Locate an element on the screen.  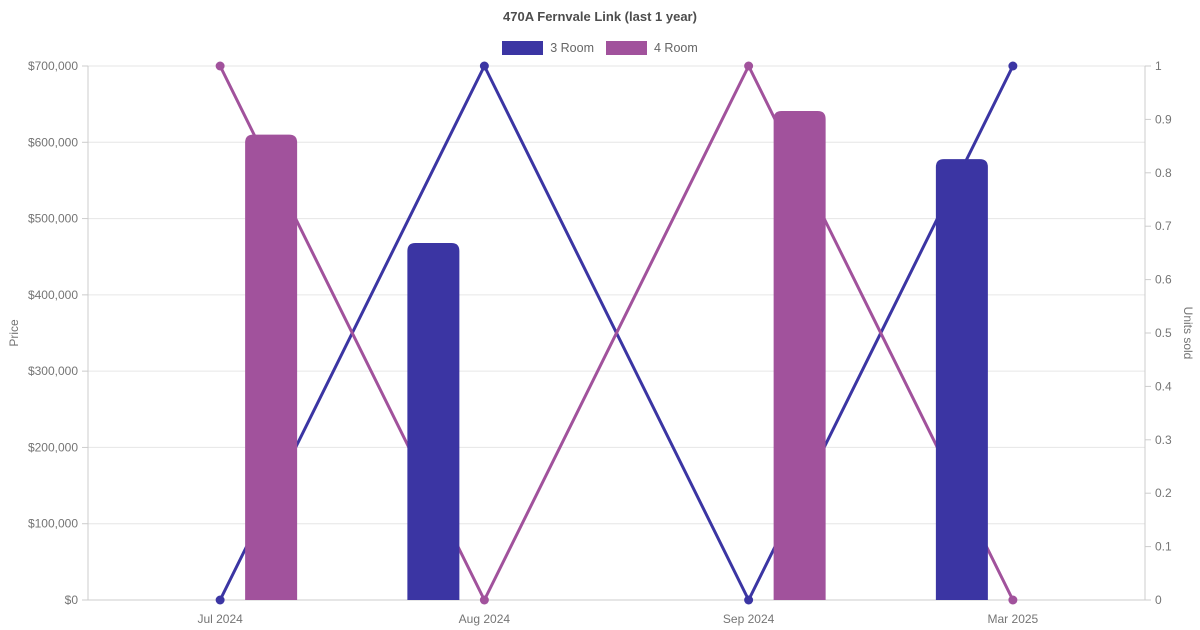
left-axis-tick-label: $700,000 is located at coordinates (53, 66).